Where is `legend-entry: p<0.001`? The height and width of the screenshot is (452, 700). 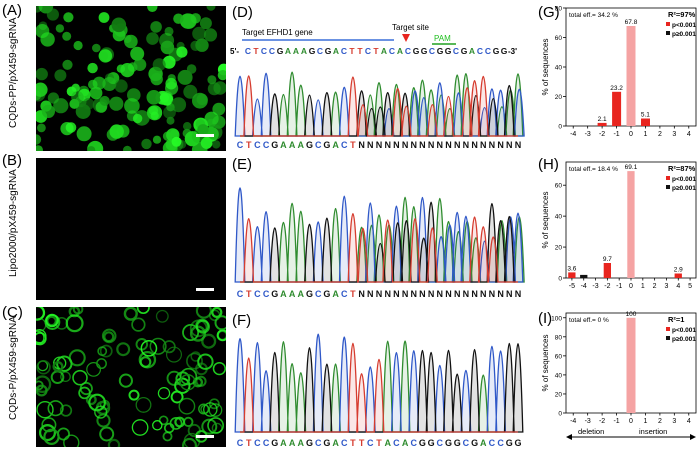 legend-entry: p<0.001 is located at coordinates (684, 179).